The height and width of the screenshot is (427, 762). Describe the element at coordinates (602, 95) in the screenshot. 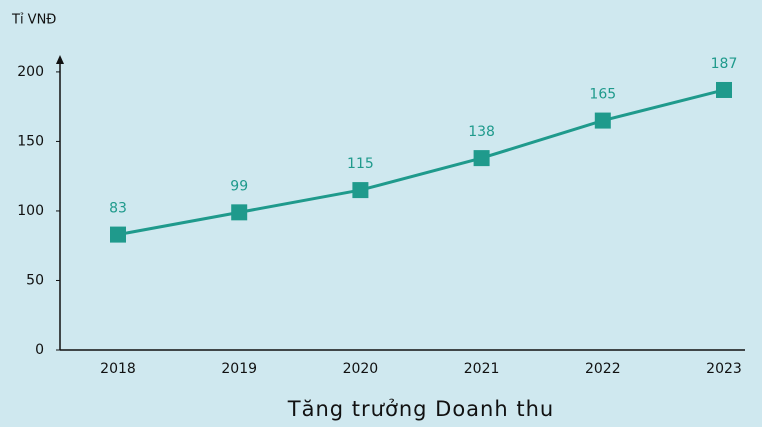

I see `value-label: 165` at that location.